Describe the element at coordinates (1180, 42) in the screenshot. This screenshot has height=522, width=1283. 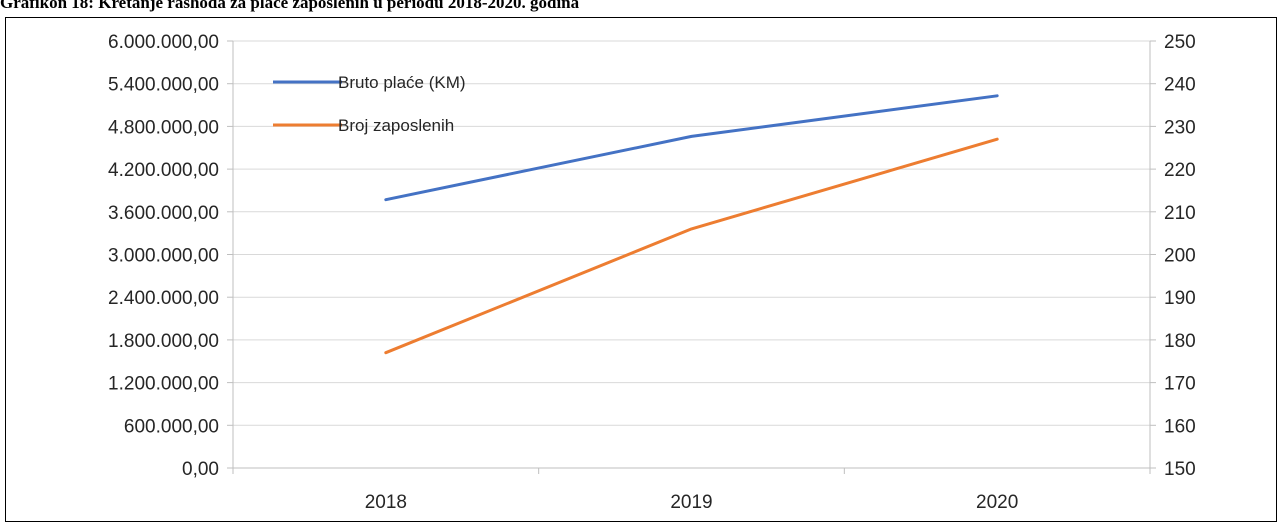
I see `right-axis-tick-label: 250` at that location.